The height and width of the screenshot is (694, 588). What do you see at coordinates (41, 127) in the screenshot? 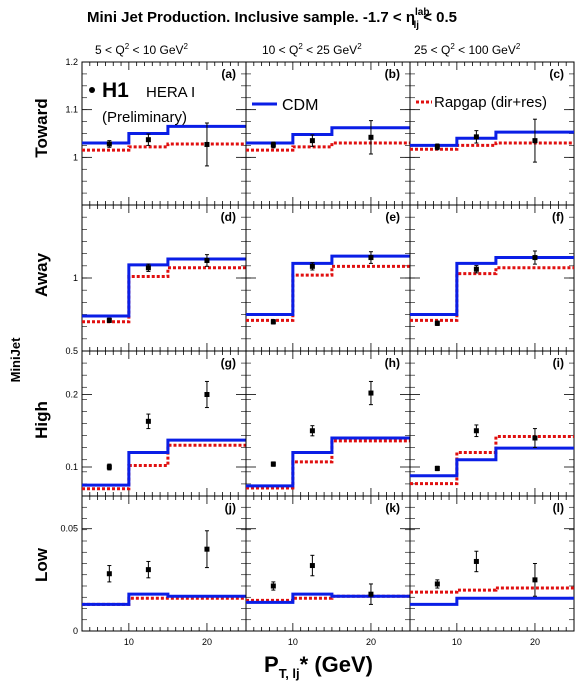
I see `row-label-toward: Toward` at bounding box center [41, 127].